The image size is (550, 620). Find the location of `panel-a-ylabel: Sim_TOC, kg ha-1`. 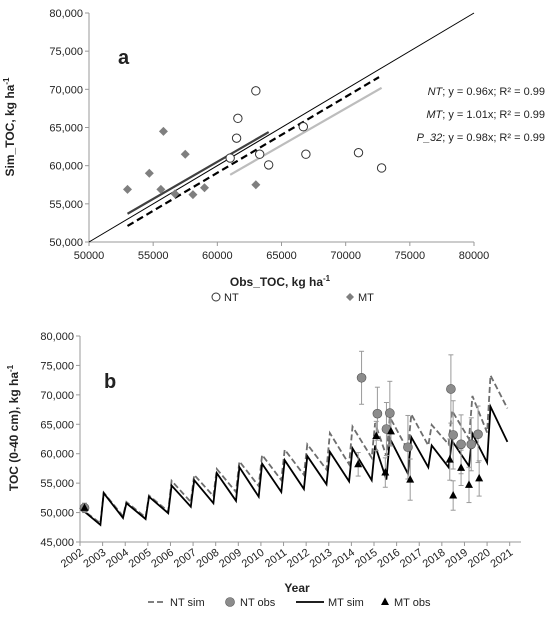

panel-a-ylabel: Sim_TOC, kg ha-1 is located at coordinates (9, 126).